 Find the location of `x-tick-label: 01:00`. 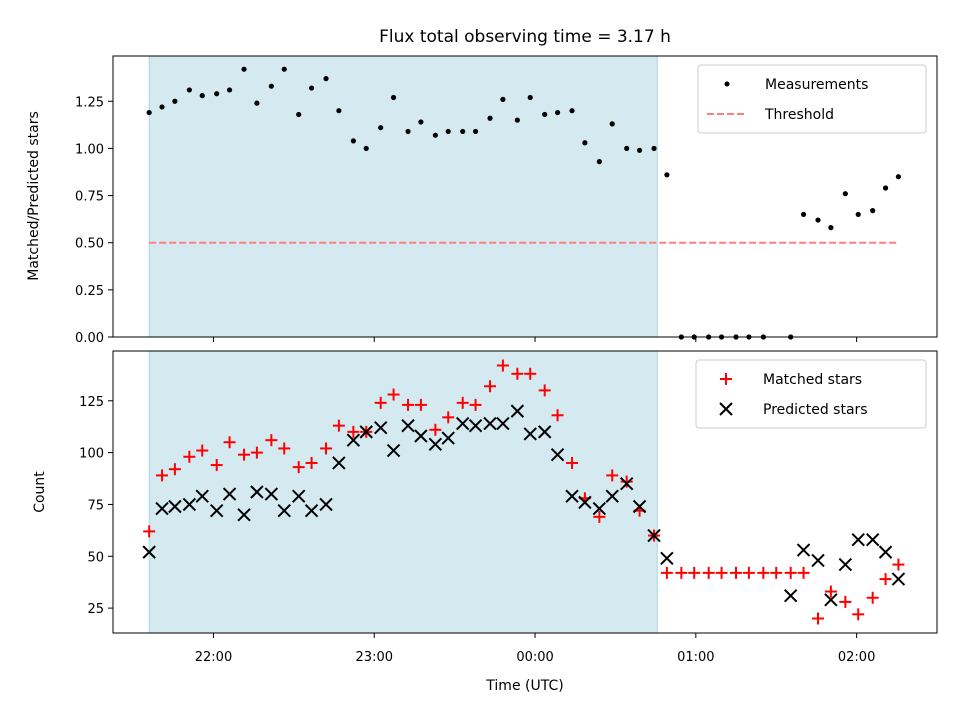

x-tick-label: 01:00 is located at coordinates (695, 657).